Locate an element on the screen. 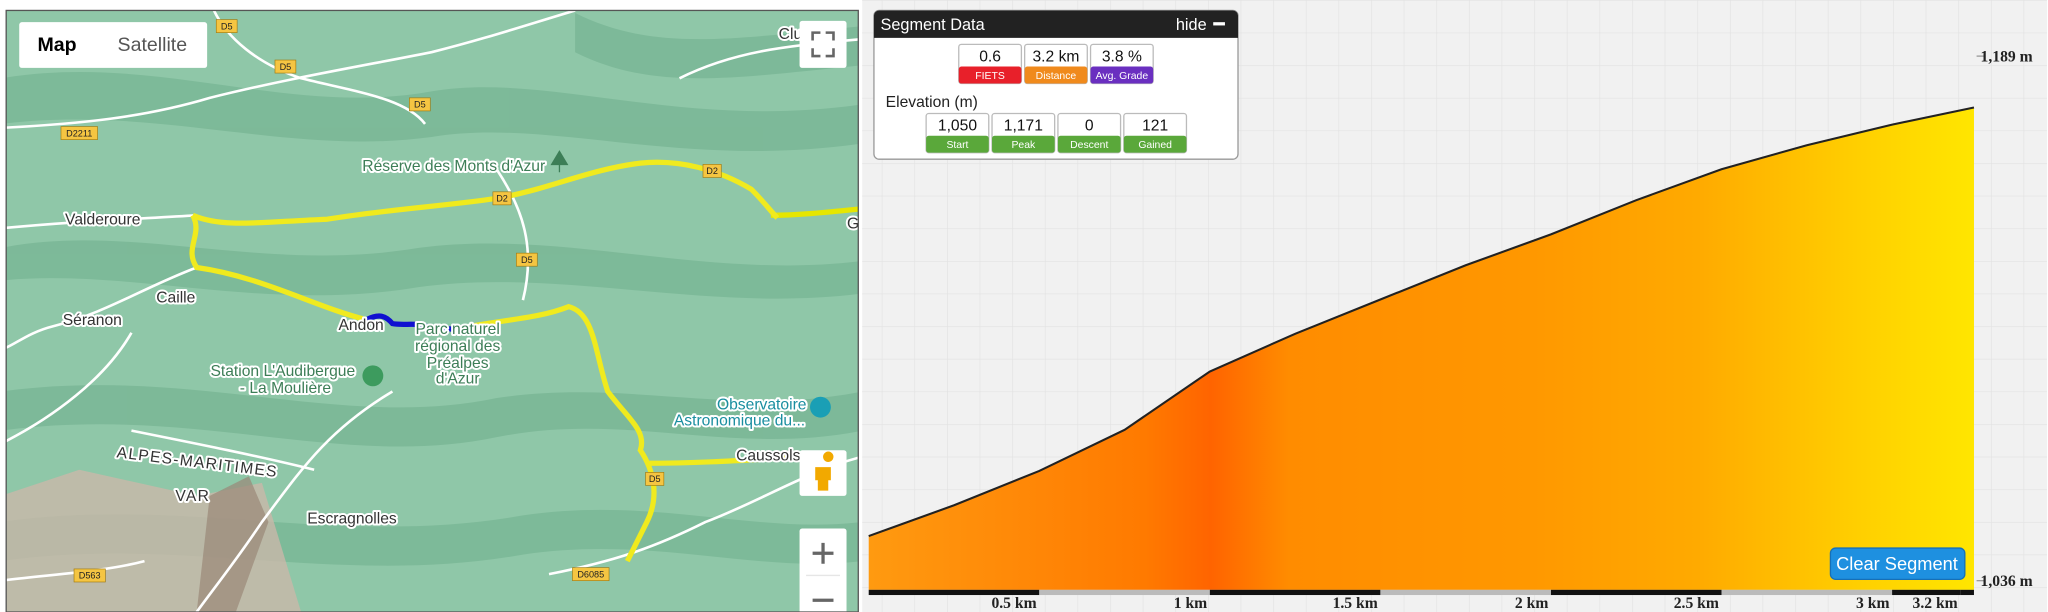 This screenshot has height=612, width=2048. x-tick-label: 1.5 km is located at coordinates (1355, 603).